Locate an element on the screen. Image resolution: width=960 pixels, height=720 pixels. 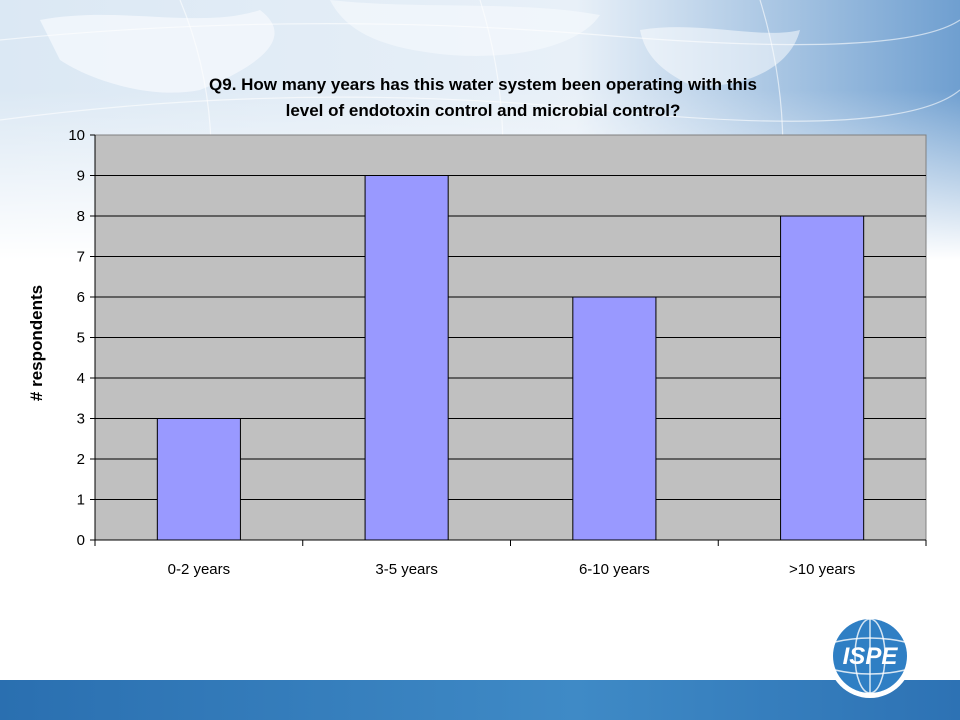
x-tick-label: 6-10 years is located at coordinates (614, 569).